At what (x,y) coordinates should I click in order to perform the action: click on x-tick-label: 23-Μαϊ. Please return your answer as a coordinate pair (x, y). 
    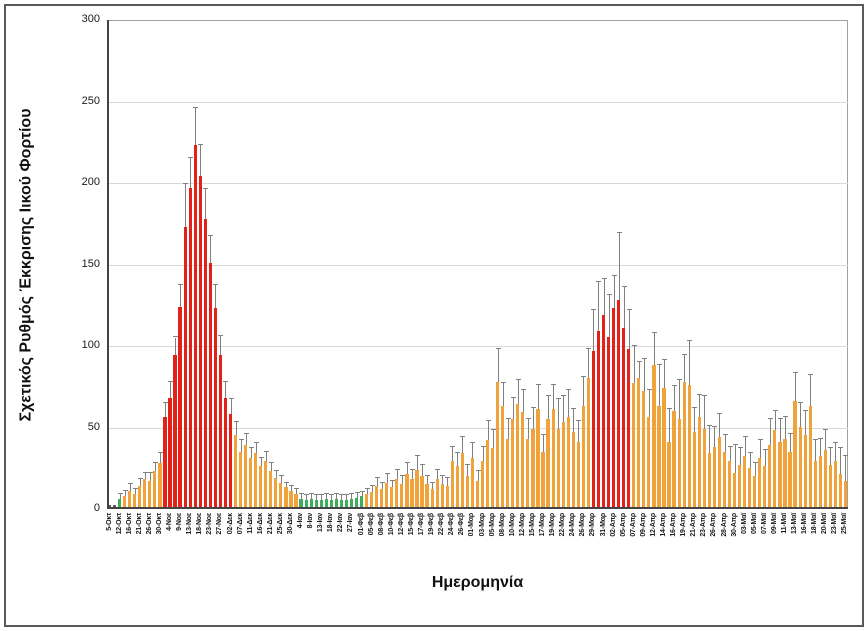
    Looking at the image, I should click on (835, 523).